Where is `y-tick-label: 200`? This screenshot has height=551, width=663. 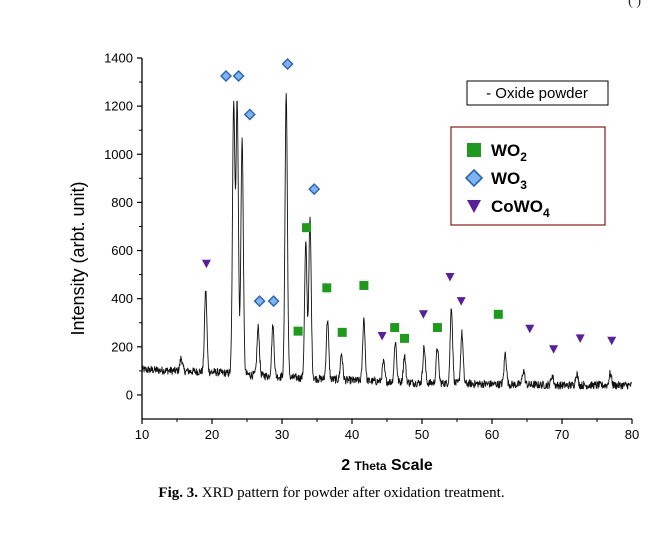 y-tick-label: 200 is located at coordinates (122, 346).